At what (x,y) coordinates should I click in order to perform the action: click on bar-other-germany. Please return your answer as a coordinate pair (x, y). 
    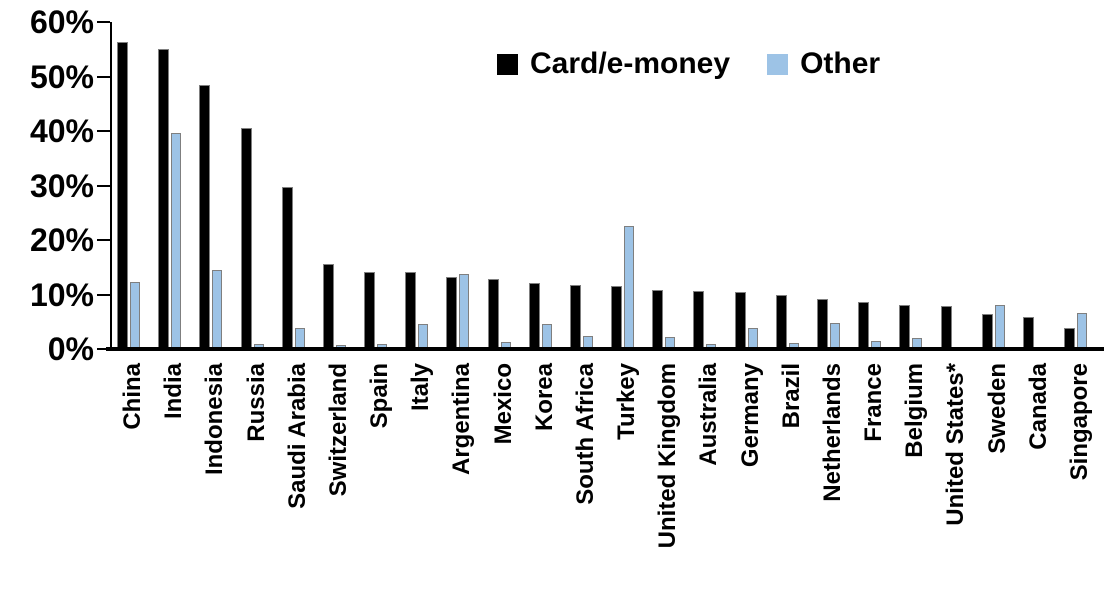
    Looking at the image, I should click on (752, 338).